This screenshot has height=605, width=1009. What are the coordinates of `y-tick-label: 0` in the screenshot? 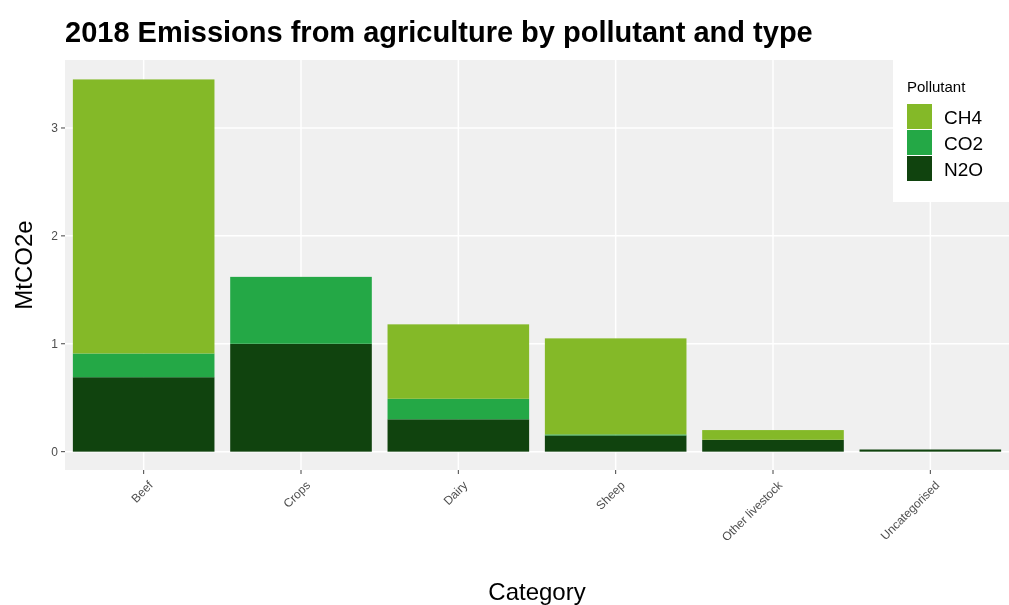 It's located at (55, 451).